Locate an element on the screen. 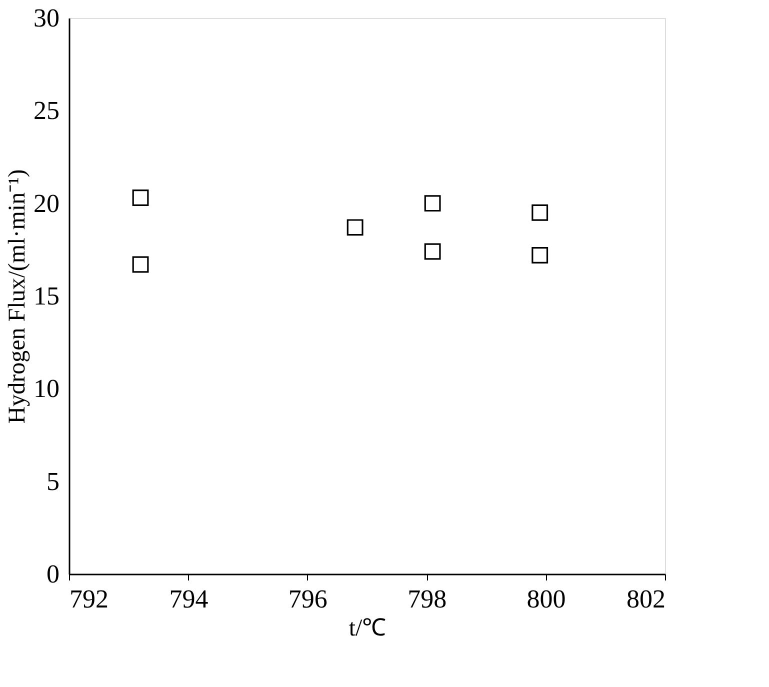 This screenshot has width=769, height=687. x-tick-label: 802 is located at coordinates (646, 599).